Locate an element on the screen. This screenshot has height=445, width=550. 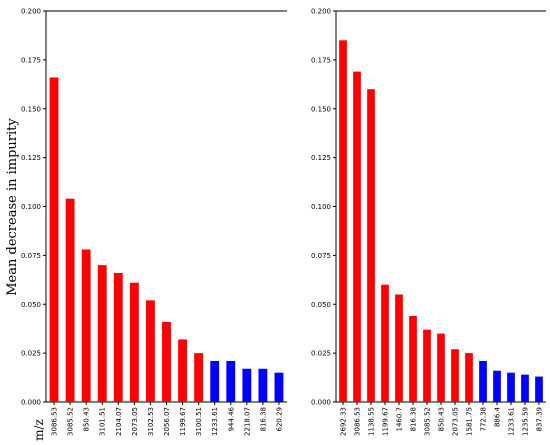
x-tick-label: 2104.07 is located at coordinates (119, 421).